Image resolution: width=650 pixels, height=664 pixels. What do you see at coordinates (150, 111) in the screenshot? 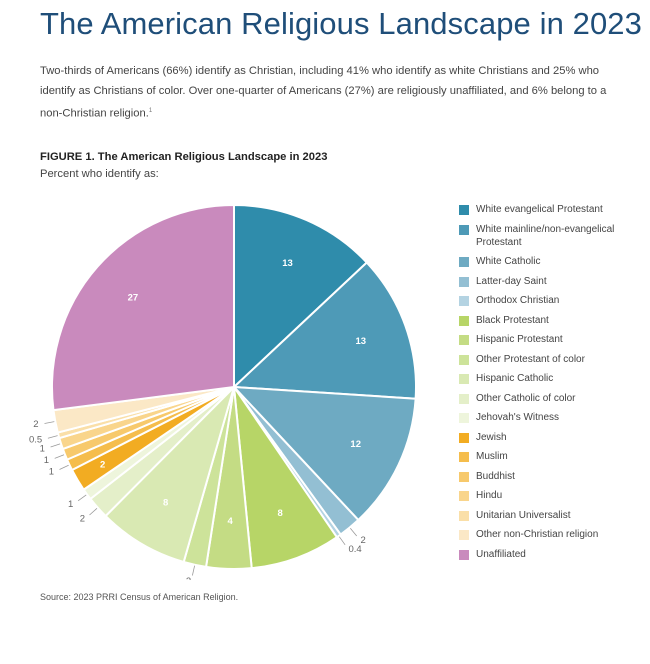
I see `footnote-marker: 1` at bounding box center [150, 111].